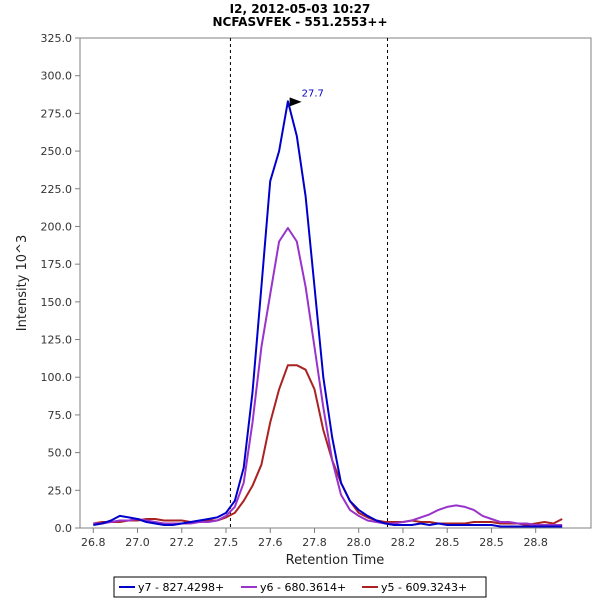 The width and height of the screenshot is (600, 600). I want to click on y-tick-label: 225.0, so click(57, 189).